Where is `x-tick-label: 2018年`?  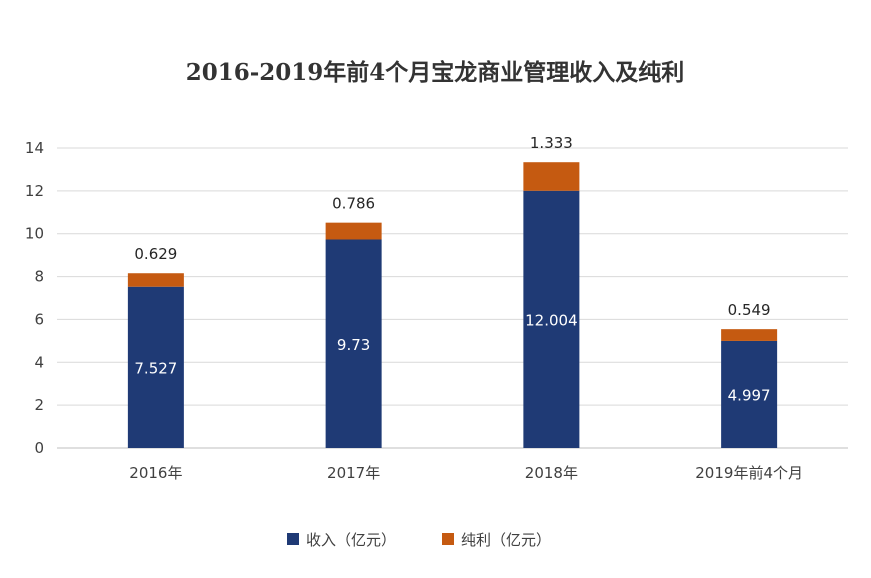 x-tick-label: 2018年 is located at coordinates (551, 473).